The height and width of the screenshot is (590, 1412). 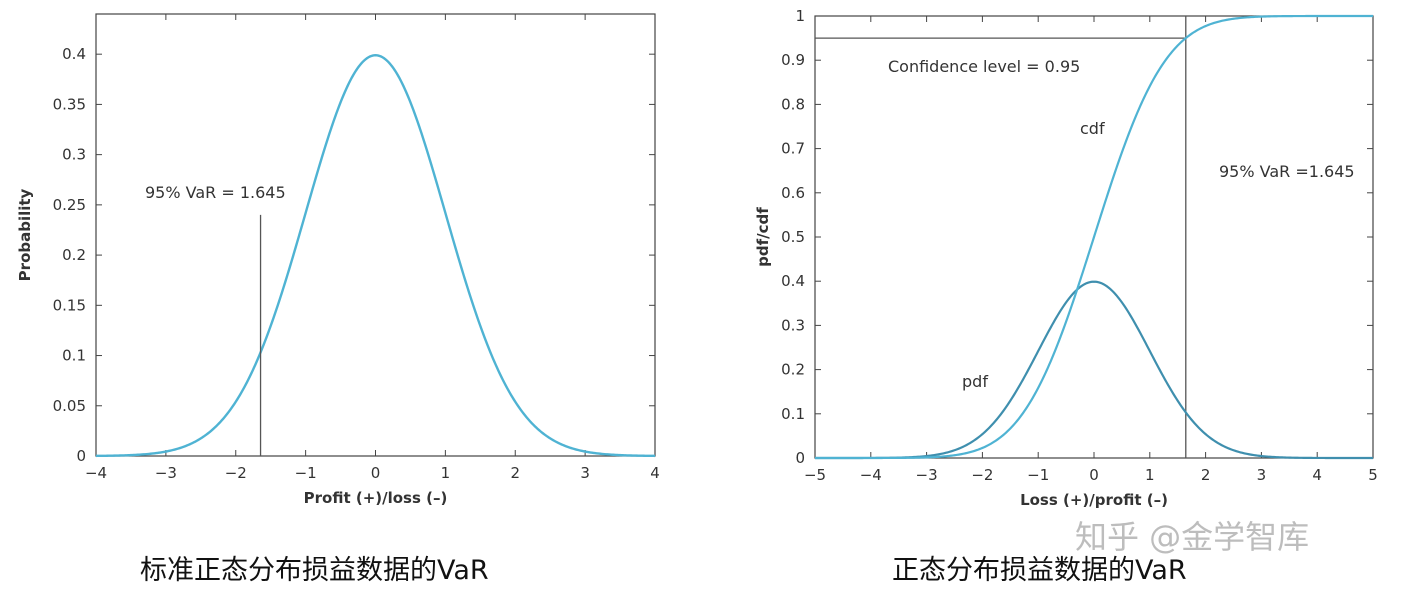 I want to click on right-y-axis-label: pdf/cdf, so click(x=763, y=237).